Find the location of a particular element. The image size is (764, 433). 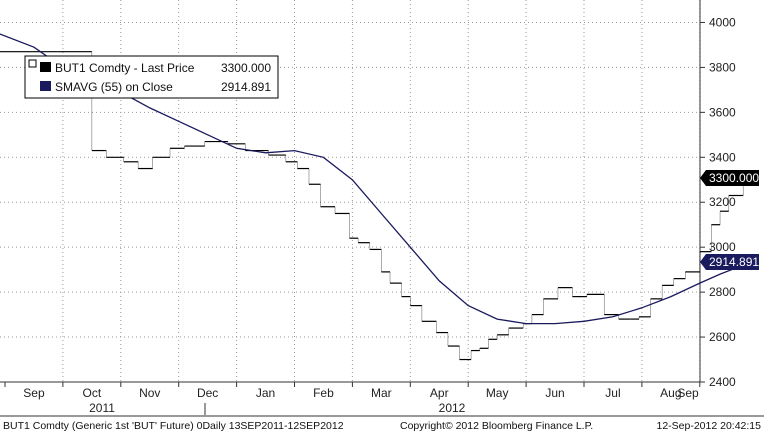

x-tick-label: Jul is located at coordinates (612, 393).